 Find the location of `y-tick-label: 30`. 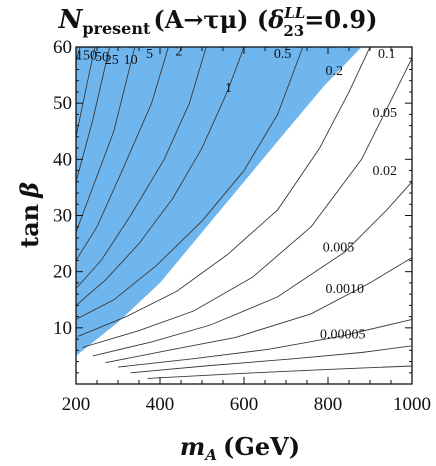

y-tick-label: 30 is located at coordinates (62, 216).